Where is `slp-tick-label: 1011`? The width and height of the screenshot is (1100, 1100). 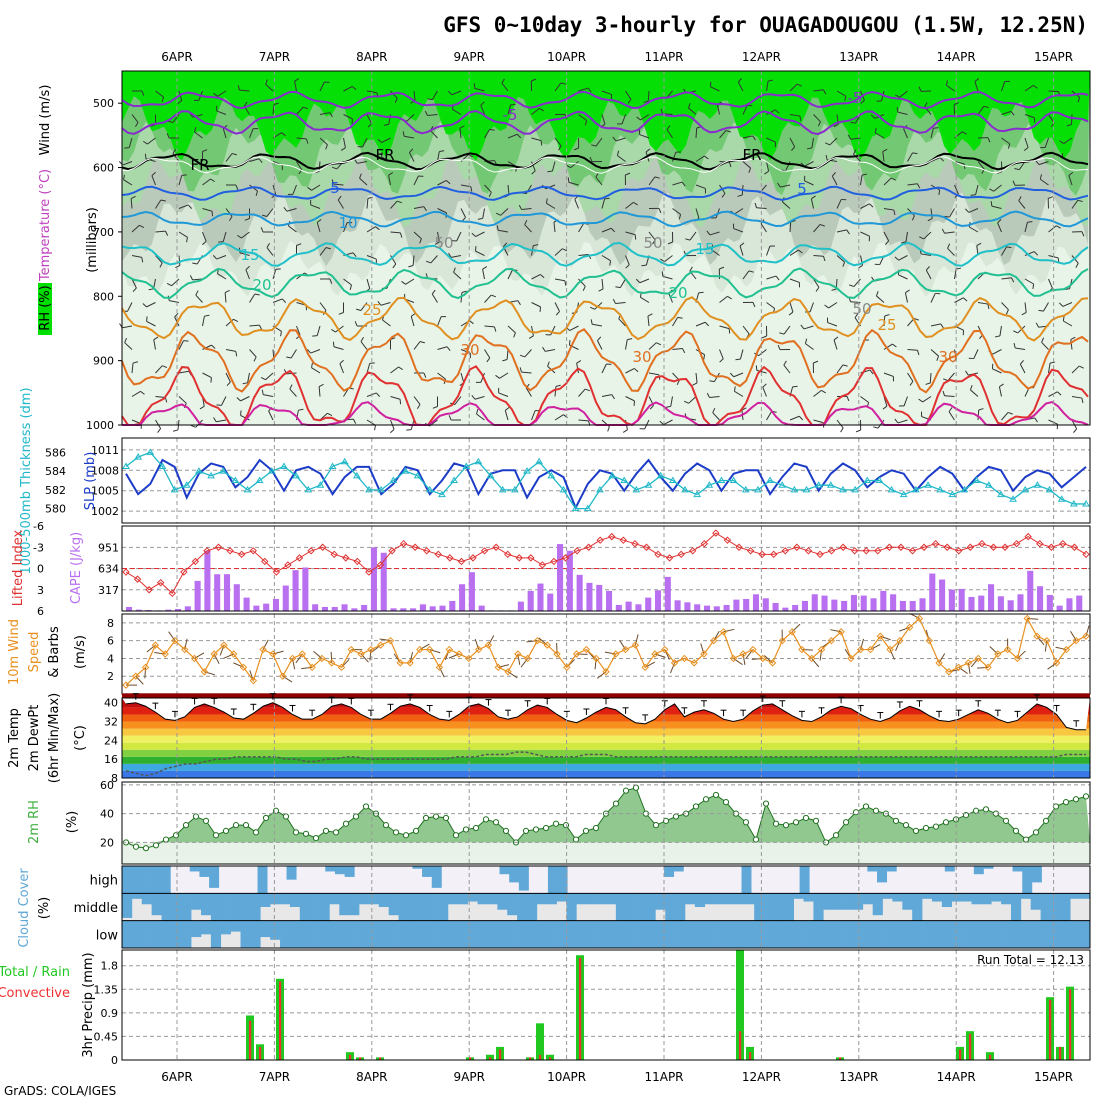 slp-tick-label: 1011 is located at coordinates (105, 450).